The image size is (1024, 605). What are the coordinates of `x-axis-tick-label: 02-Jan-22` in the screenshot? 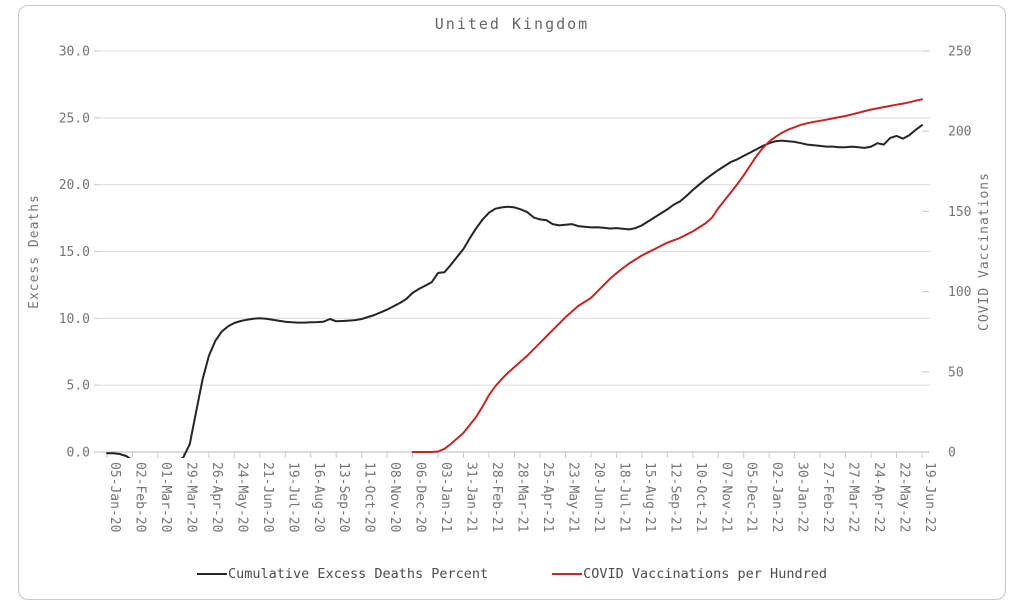 It's located at (776, 497).